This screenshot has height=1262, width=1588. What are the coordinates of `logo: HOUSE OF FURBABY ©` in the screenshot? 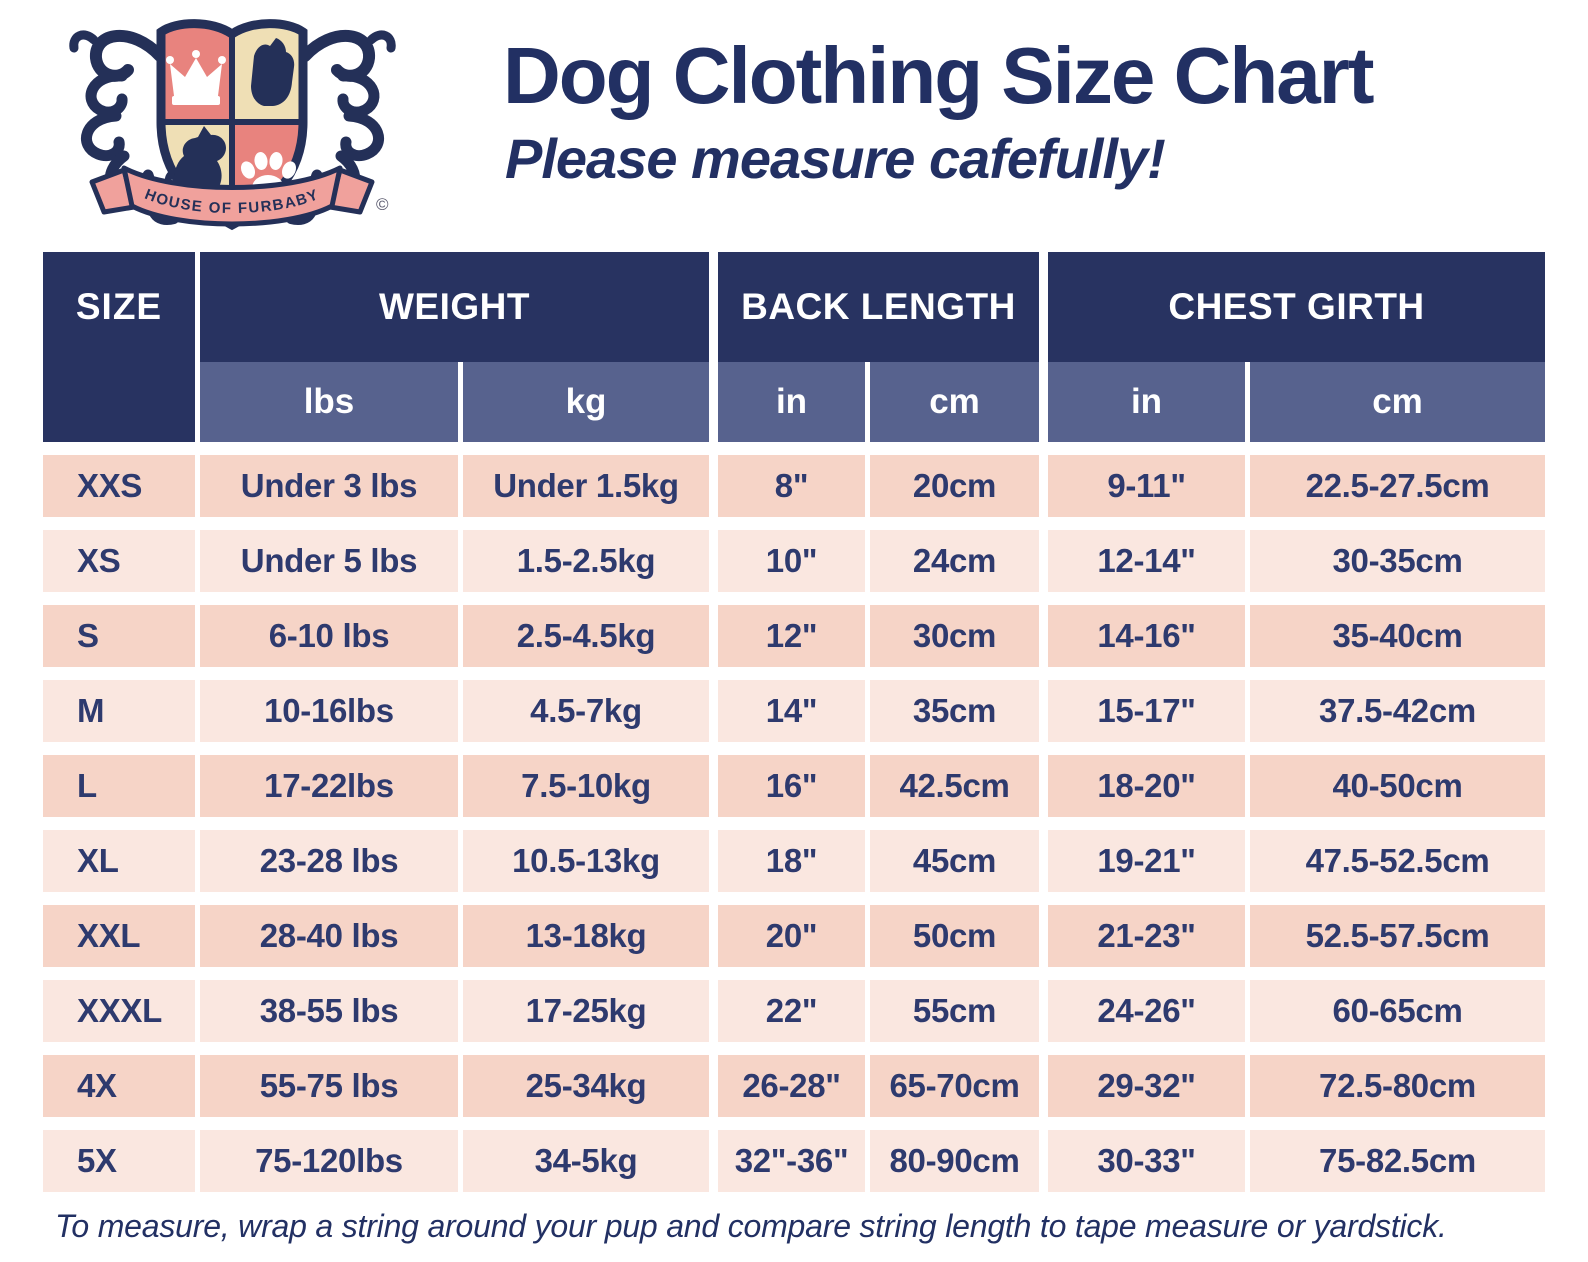 It's located at (232, 122).